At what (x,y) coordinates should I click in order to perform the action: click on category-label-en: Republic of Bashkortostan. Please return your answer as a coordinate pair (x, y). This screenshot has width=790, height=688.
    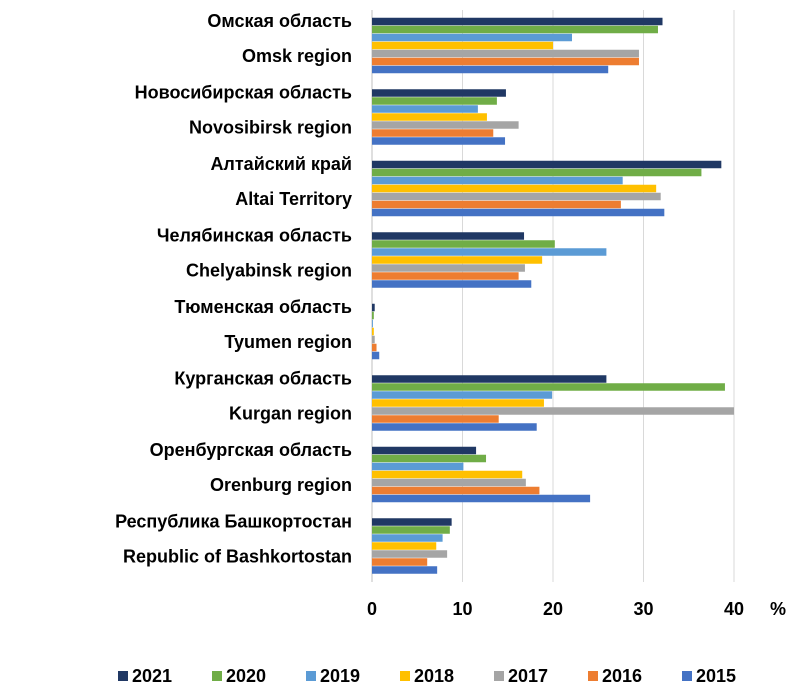
    Looking at the image, I should click on (237, 556).